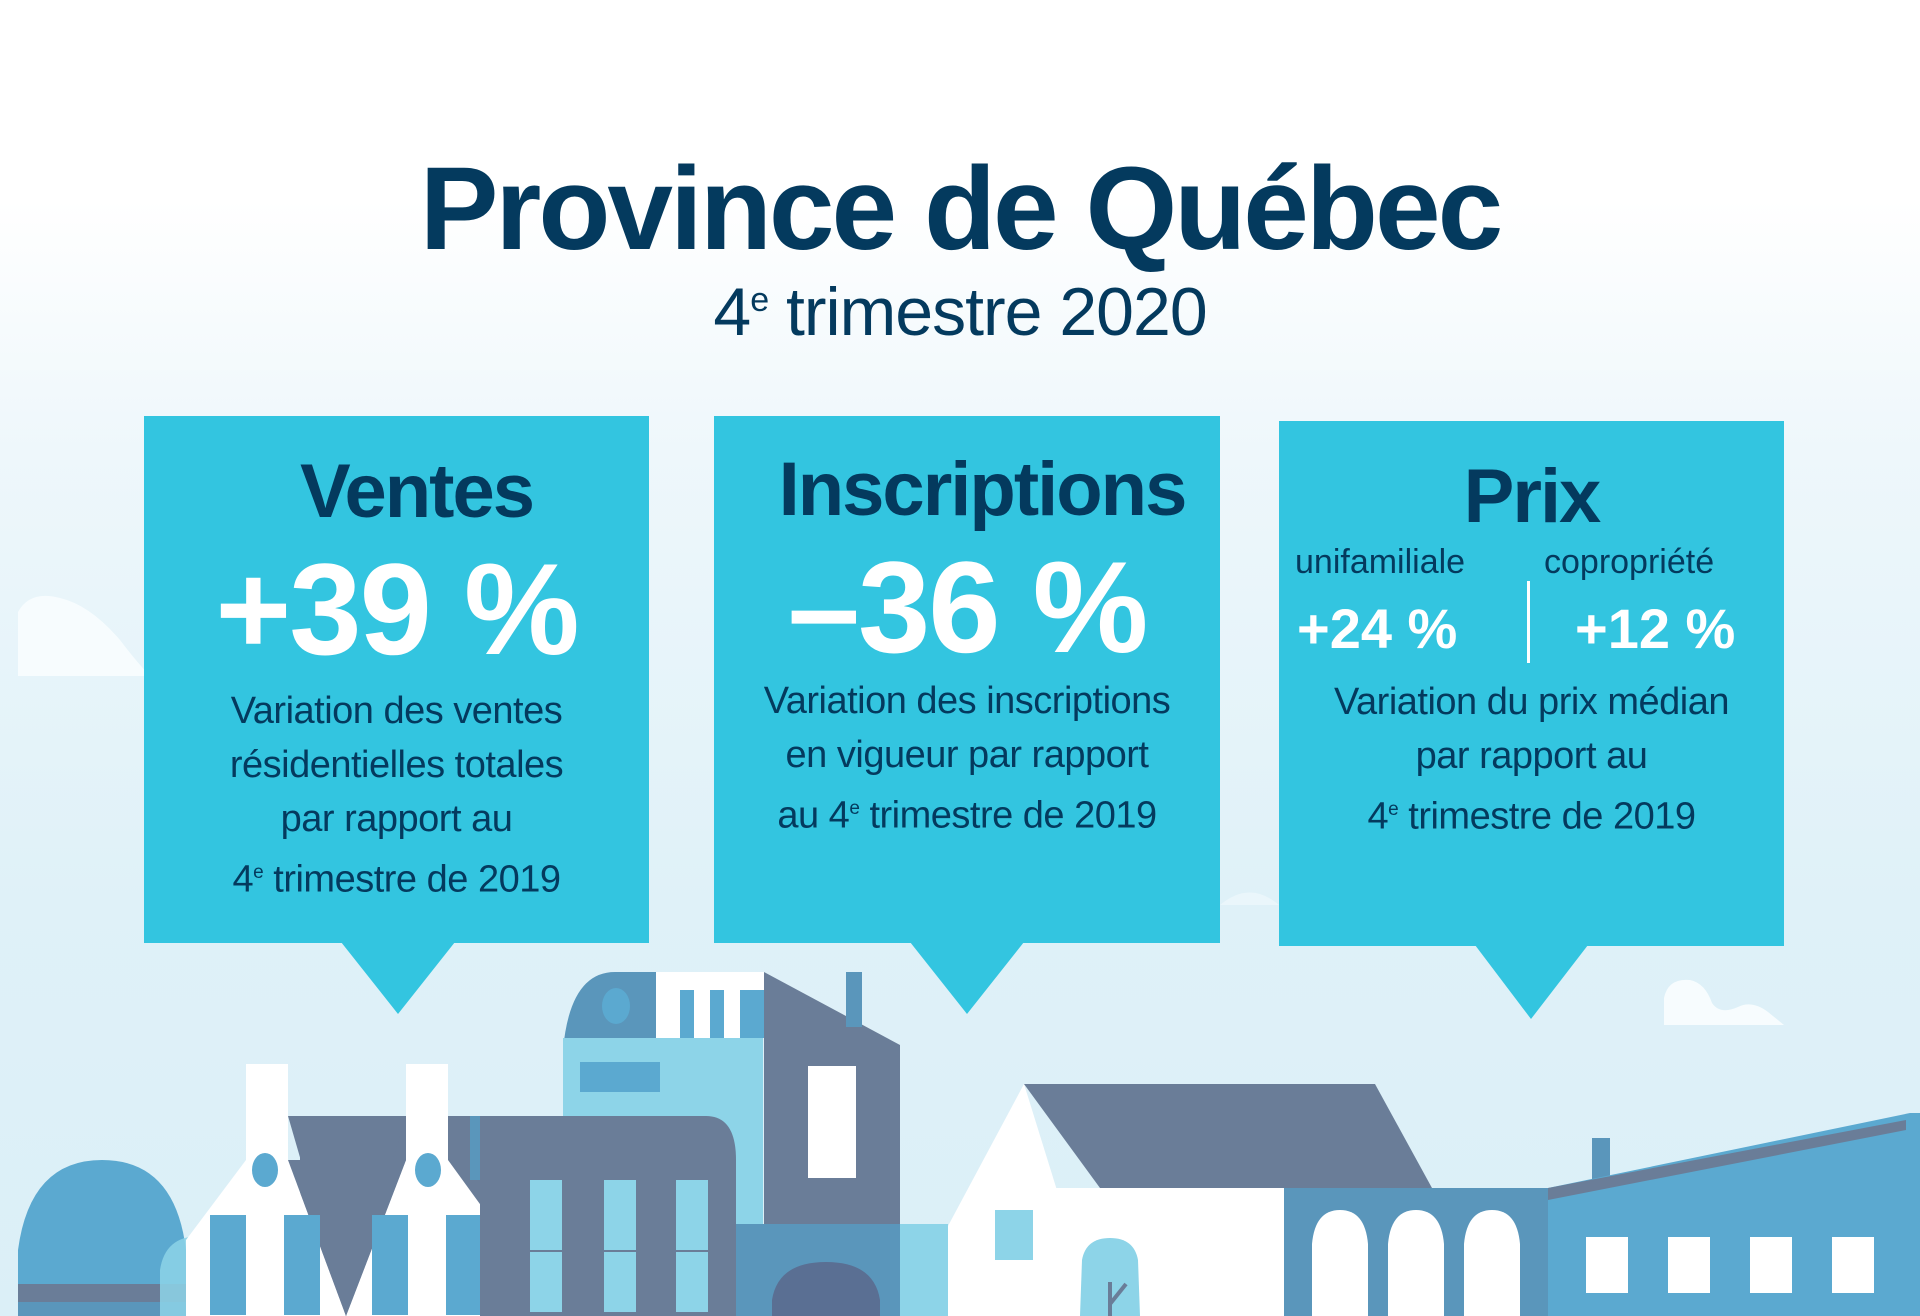  Describe the element at coordinates (1528, 622) in the screenshot. I see `segment-divider` at that location.